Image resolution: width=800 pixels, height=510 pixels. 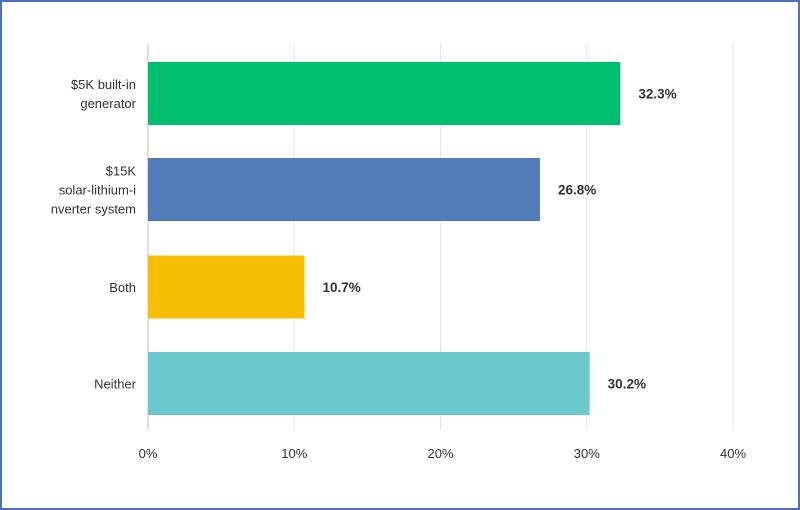 I want to click on category-label: nverter system, so click(x=93, y=209).